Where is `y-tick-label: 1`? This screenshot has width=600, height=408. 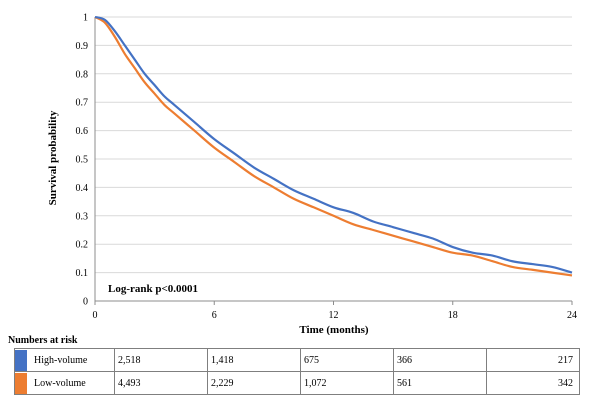 y-tick-label: 1 is located at coordinates (85, 18).